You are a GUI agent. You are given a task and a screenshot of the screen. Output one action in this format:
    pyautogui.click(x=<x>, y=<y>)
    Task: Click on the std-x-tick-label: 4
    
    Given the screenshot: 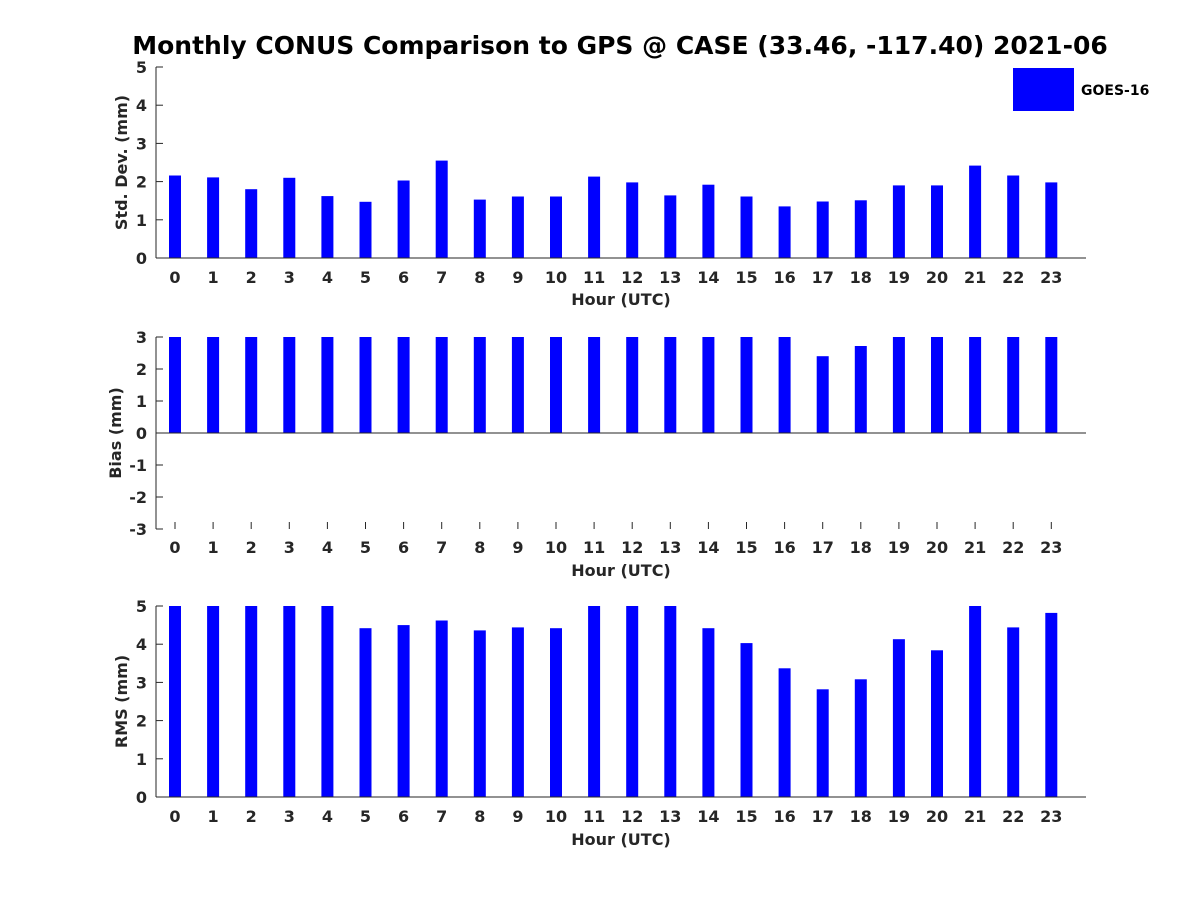 What is the action you would take?
    pyautogui.click(x=327, y=277)
    